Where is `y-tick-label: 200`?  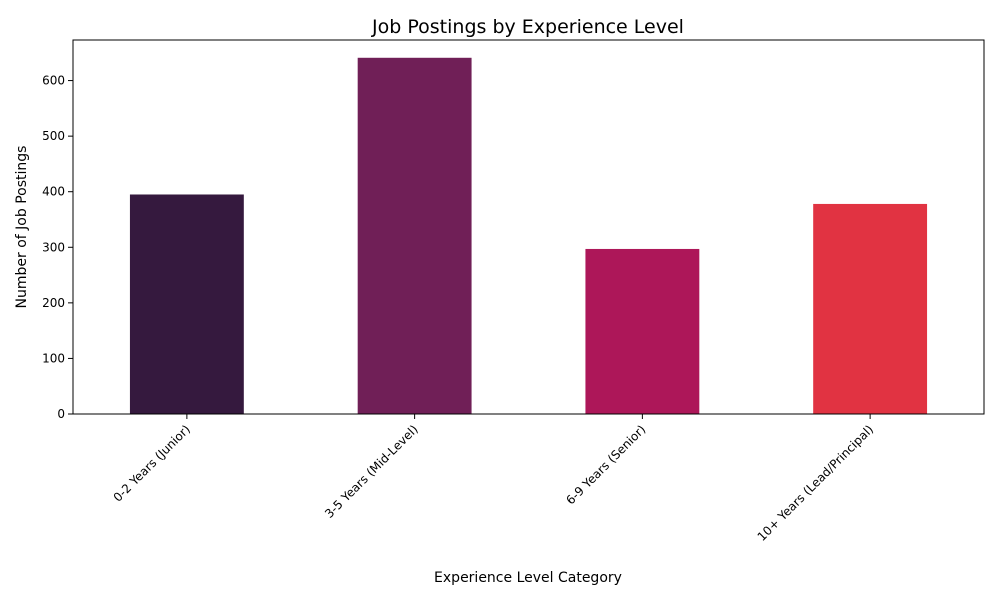
y-tick-label: 200 is located at coordinates (53, 303).